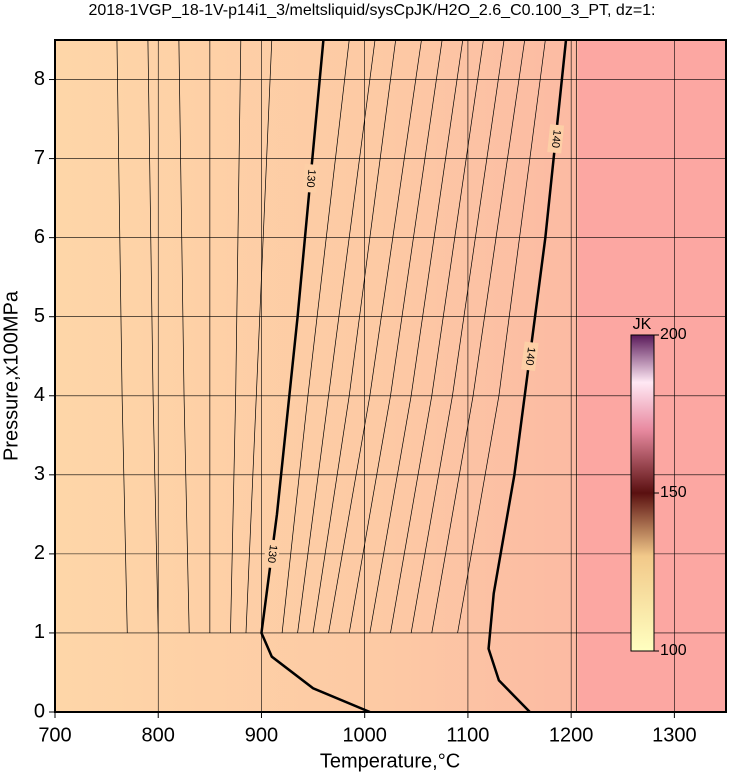 The width and height of the screenshot is (734, 781). I want to click on colorbar-tick-label: 150, so click(673, 492).